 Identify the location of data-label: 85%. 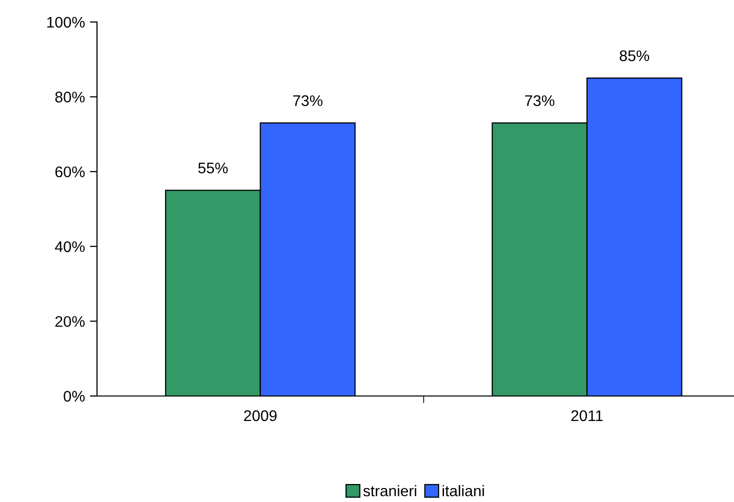
(635, 56).